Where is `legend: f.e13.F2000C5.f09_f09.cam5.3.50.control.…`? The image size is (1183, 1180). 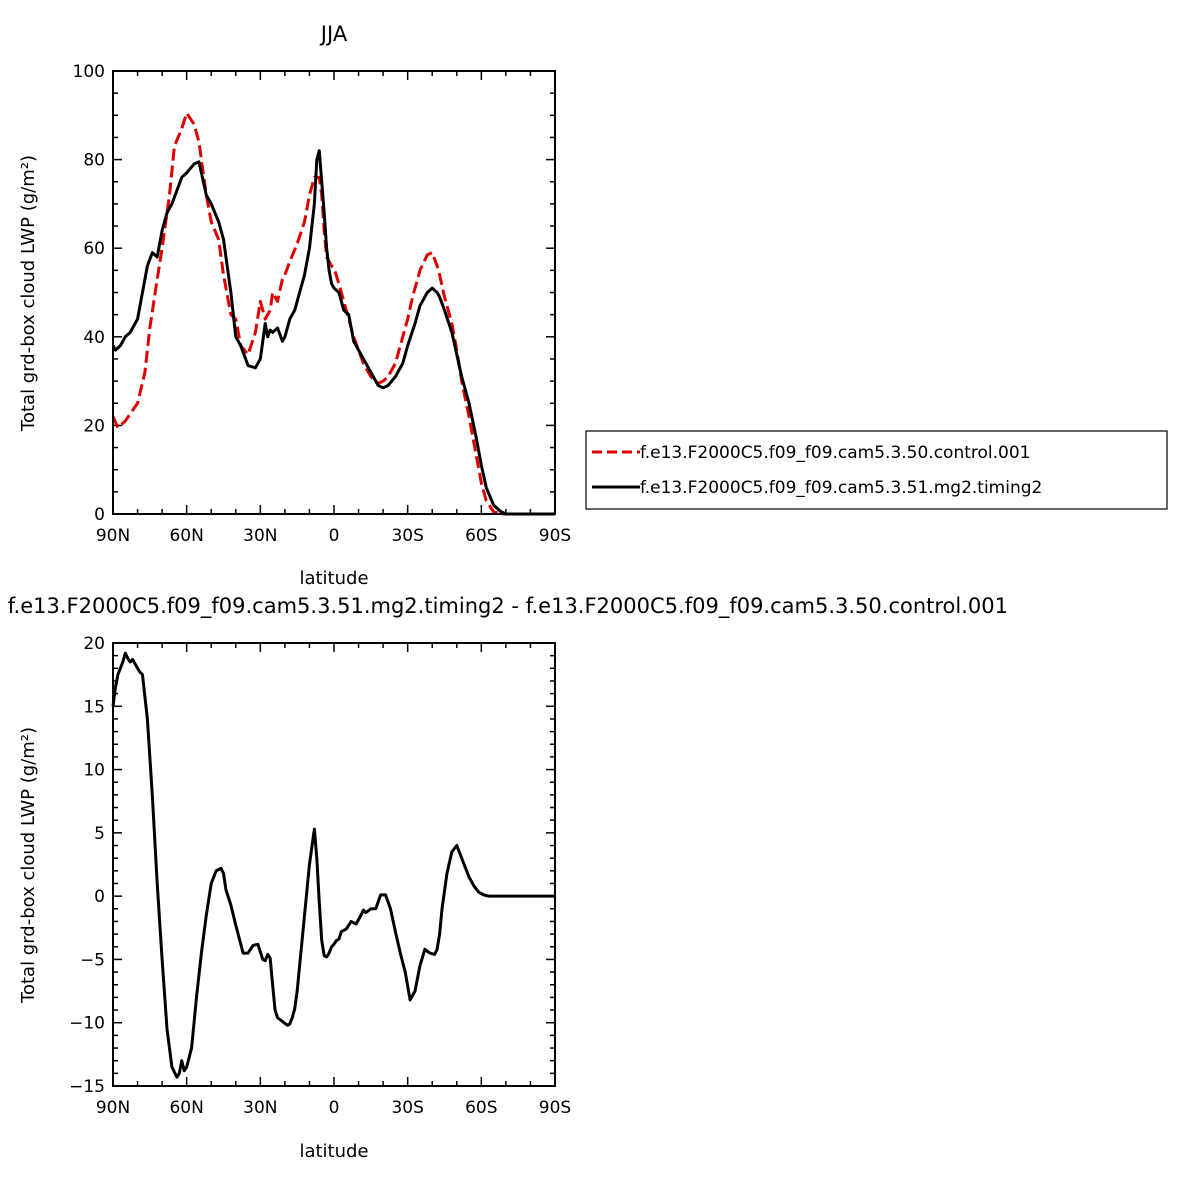 legend: f.e13.F2000C5.f09_f09.cam5.3.50.control.… is located at coordinates (876, 470).